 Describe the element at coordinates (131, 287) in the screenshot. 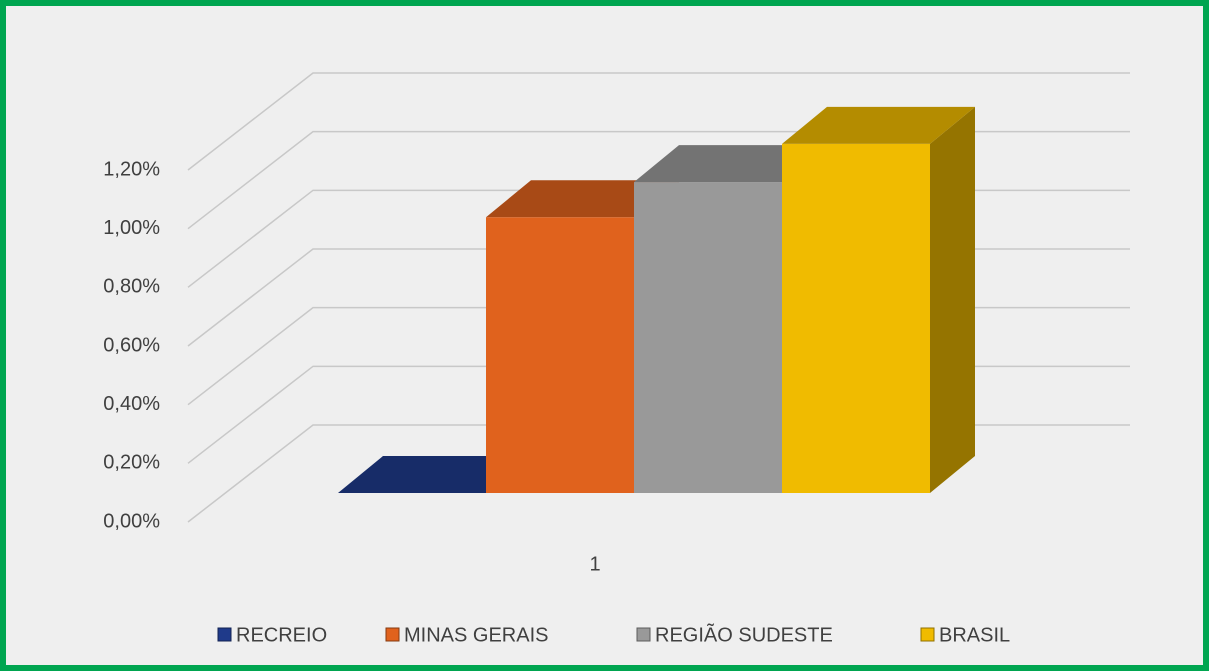

I see `y-tick-label: 0,80%` at that location.